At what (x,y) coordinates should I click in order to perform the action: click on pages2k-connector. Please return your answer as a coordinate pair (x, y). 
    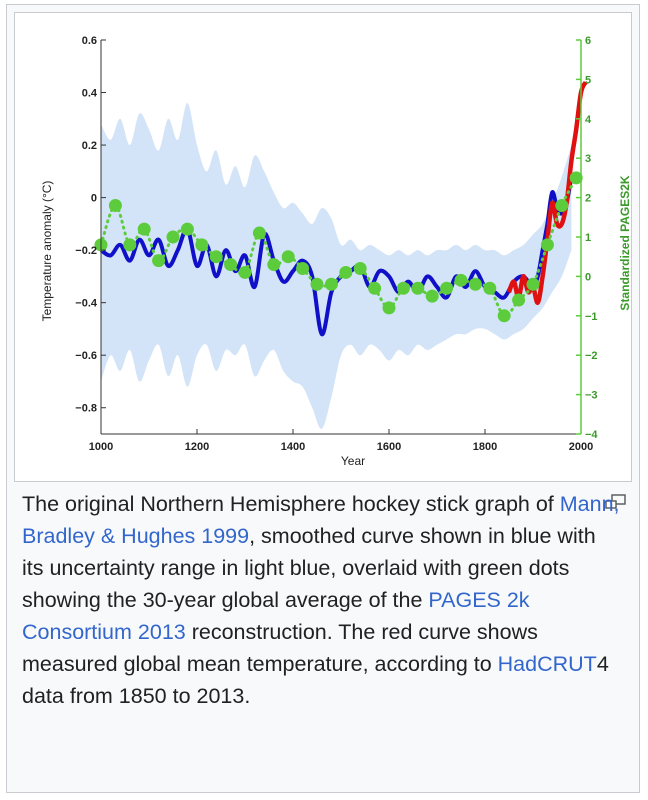
    Looking at the image, I should click on (338, 247).